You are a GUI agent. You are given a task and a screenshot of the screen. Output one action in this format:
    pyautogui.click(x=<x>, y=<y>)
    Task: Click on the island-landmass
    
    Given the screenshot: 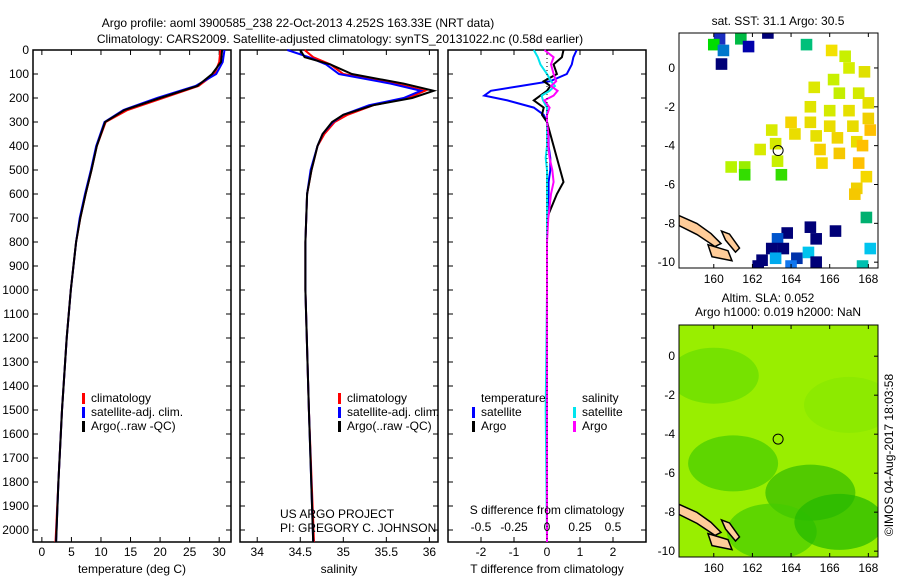 What is the action you would take?
    pyautogui.click(x=710, y=527)
    